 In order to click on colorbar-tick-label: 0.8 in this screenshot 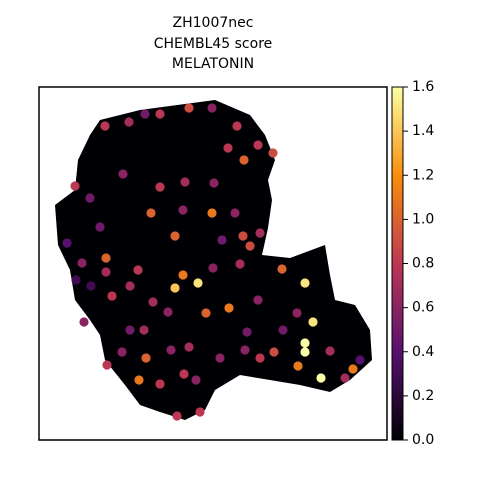, I will do `click(423, 264)`.